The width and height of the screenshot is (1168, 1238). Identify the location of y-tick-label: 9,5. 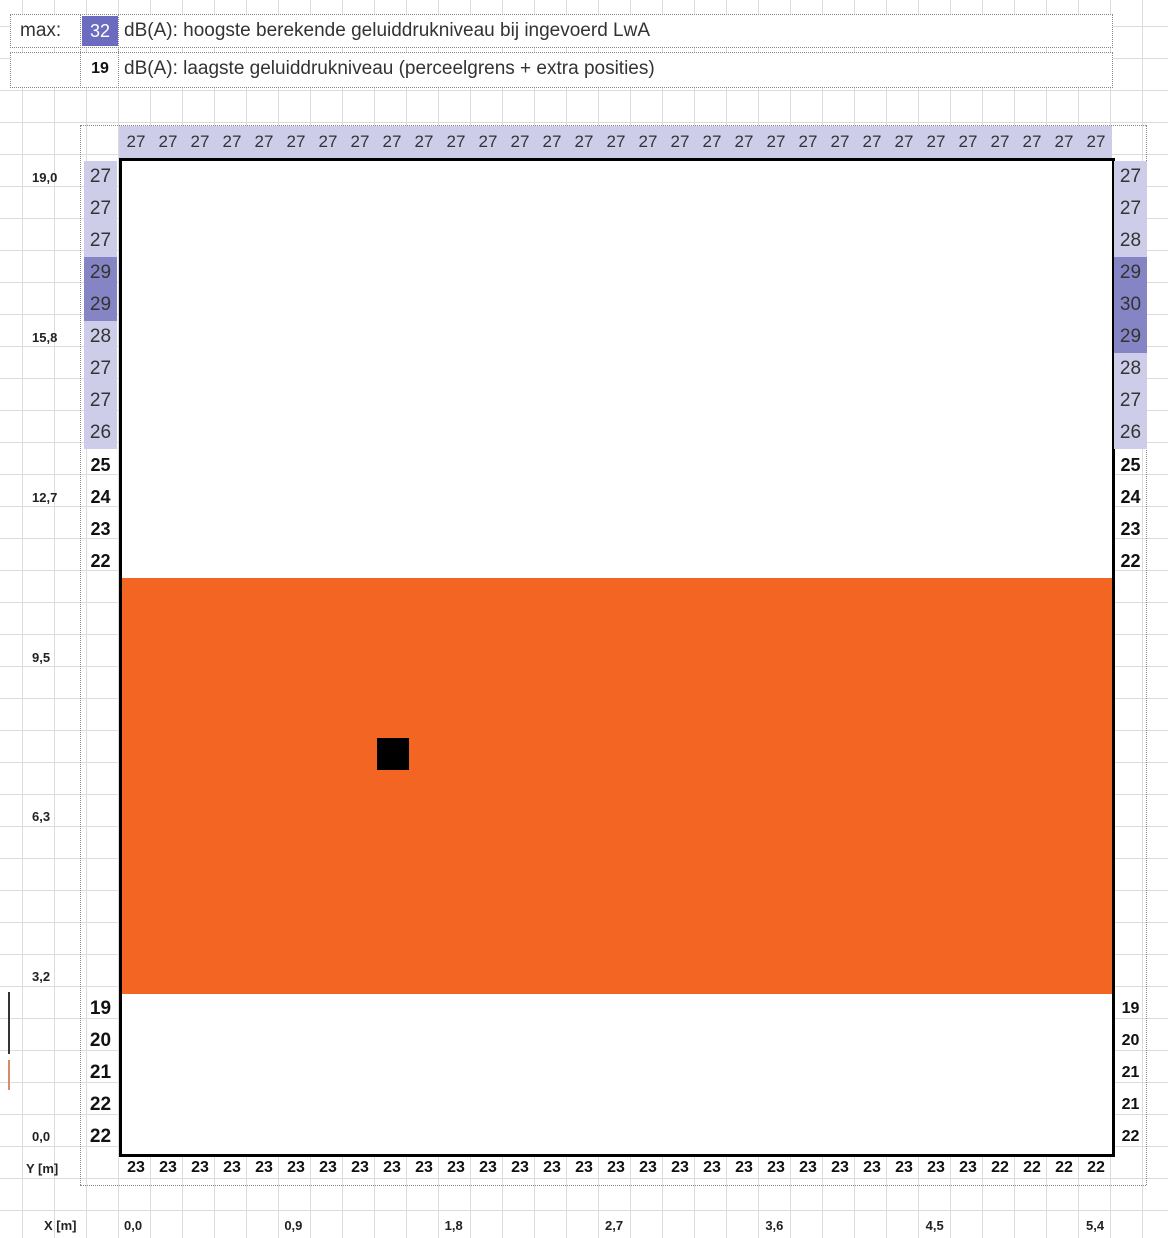
(41, 657).